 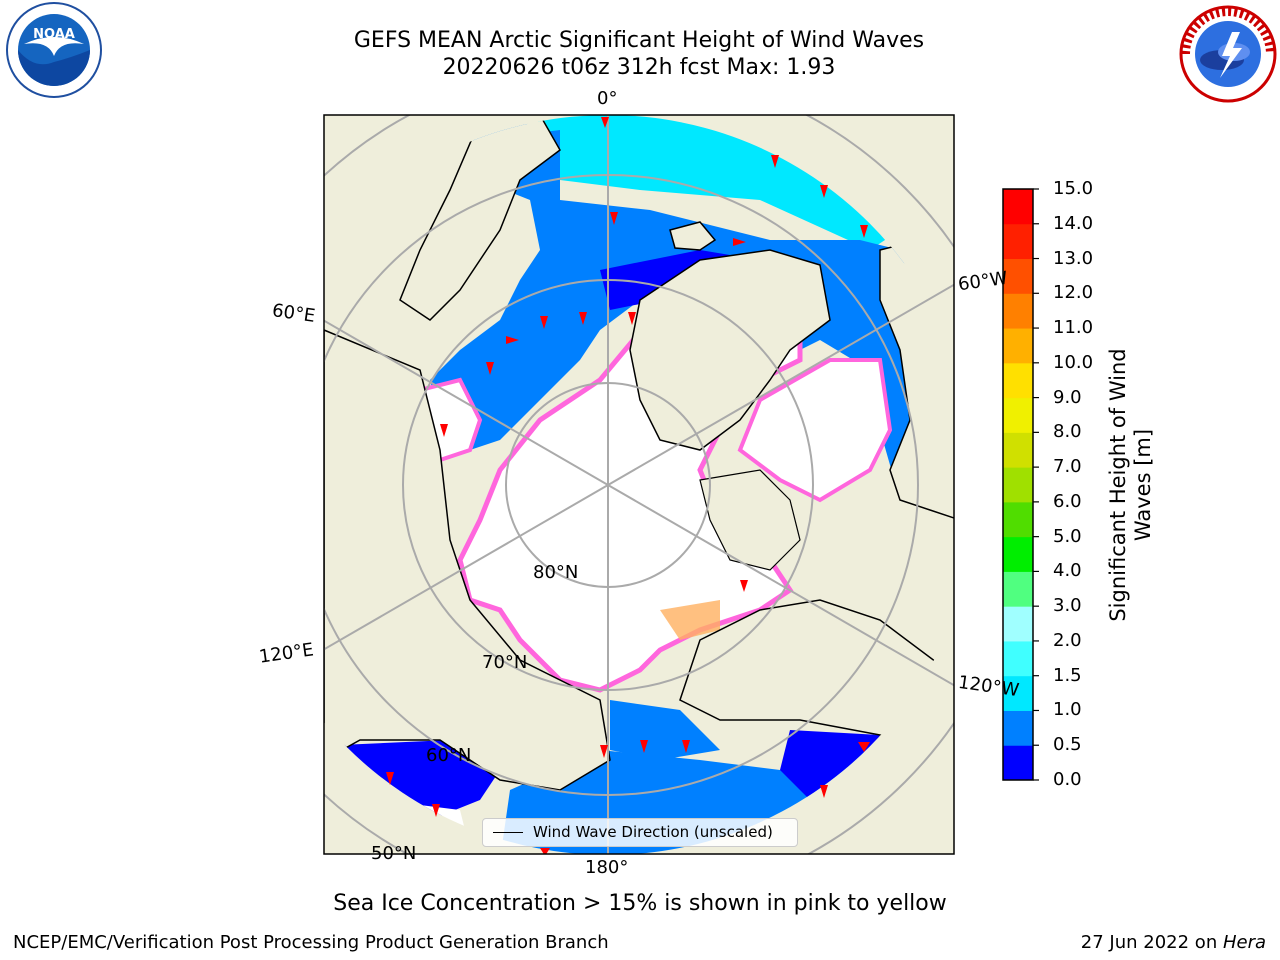 I want to click on colorbar-tick-label: 14.0, so click(x=1073, y=223).